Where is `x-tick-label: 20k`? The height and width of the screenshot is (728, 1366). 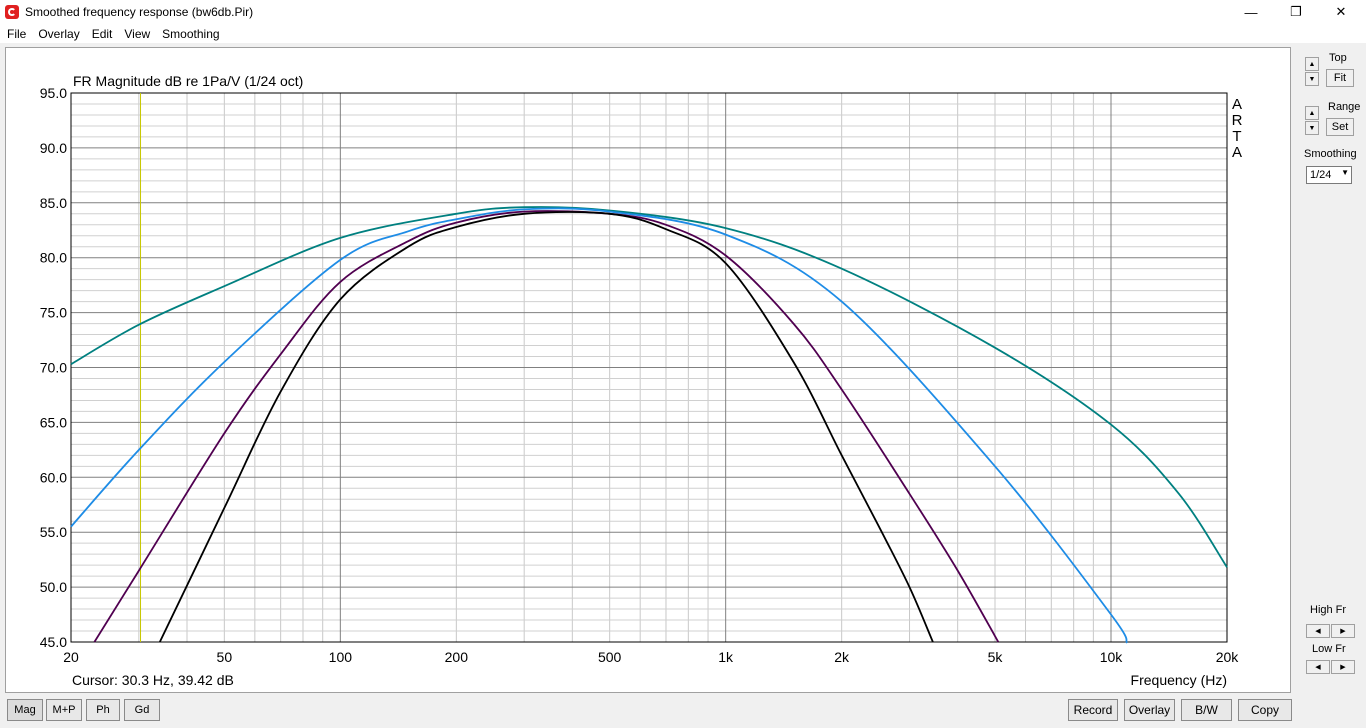 x-tick-label: 20k is located at coordinates (1228, 657).